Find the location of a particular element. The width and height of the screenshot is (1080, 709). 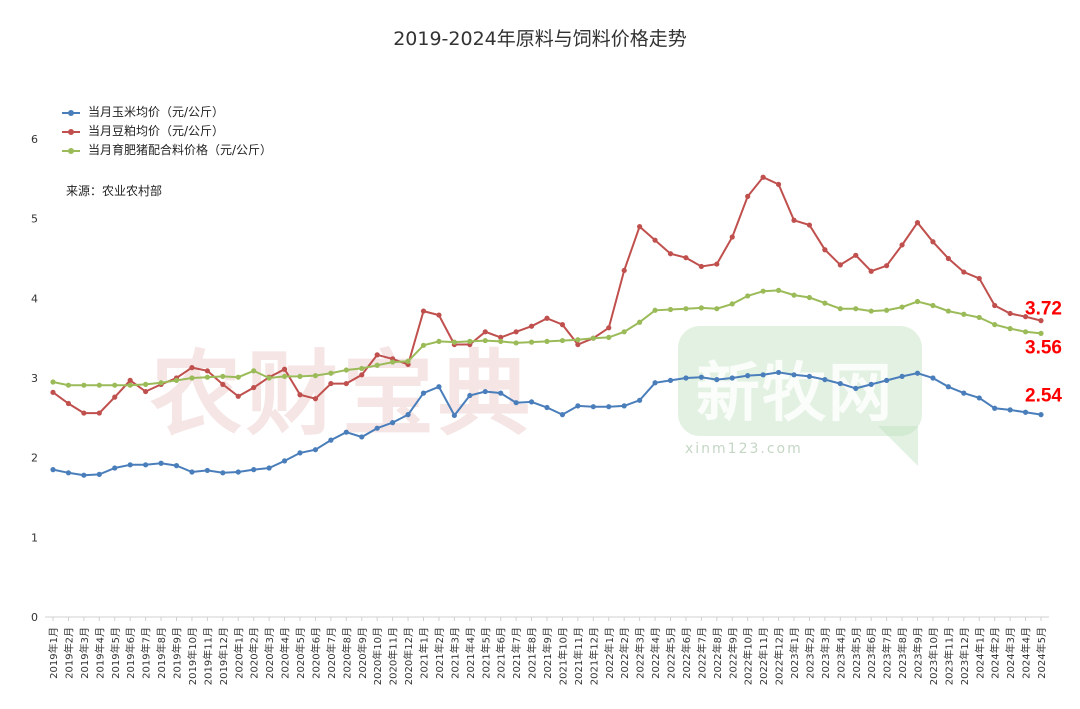

x-tick-label: 2019年4月 is located at coordinates (99, 653).